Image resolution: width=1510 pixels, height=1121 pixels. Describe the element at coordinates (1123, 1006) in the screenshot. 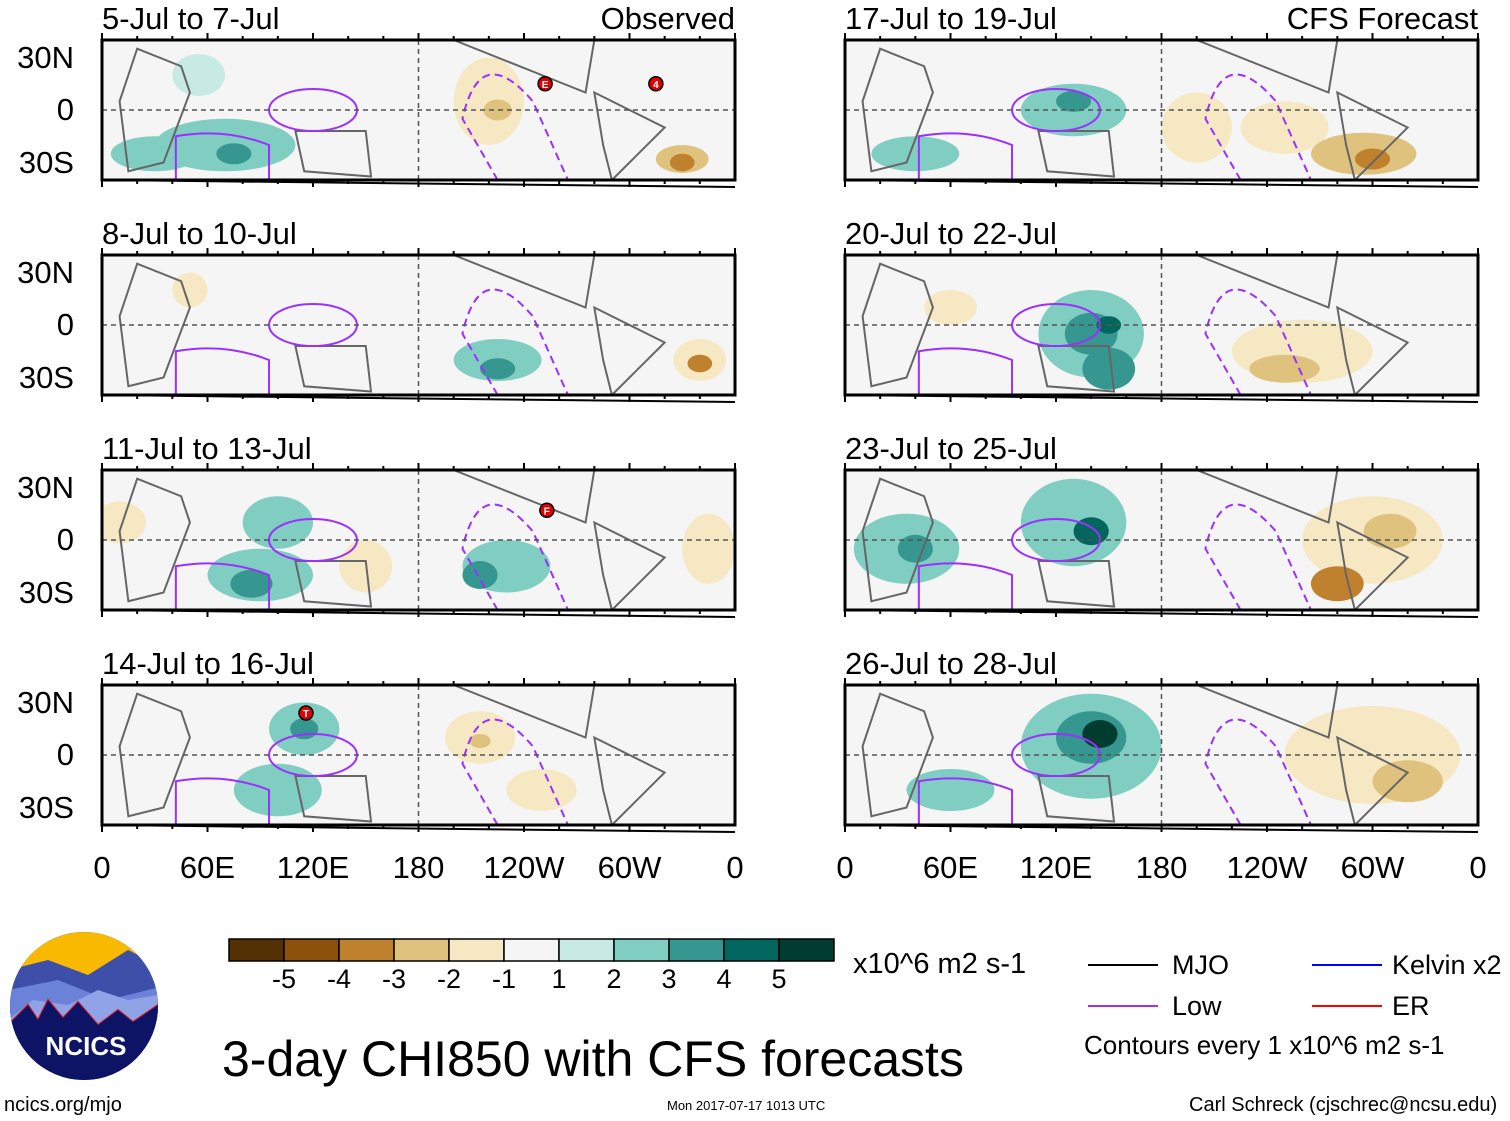

I see `legend-swatch-low` at that location.